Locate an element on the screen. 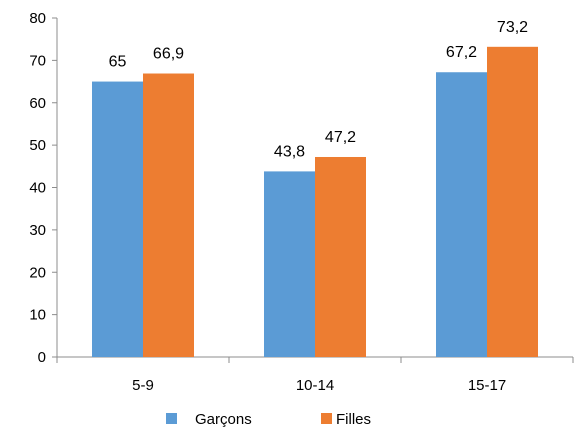 Image resolution: width=587 pixels, height=441 pixels. y-tick-label: 60 is located at coordinates (37, 103).